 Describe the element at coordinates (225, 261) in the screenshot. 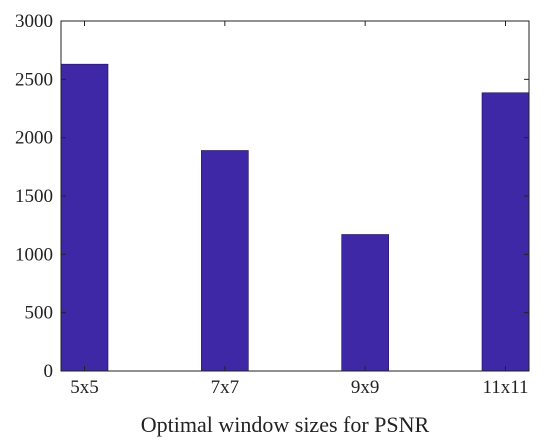

I see `bar-7x7` at that location.